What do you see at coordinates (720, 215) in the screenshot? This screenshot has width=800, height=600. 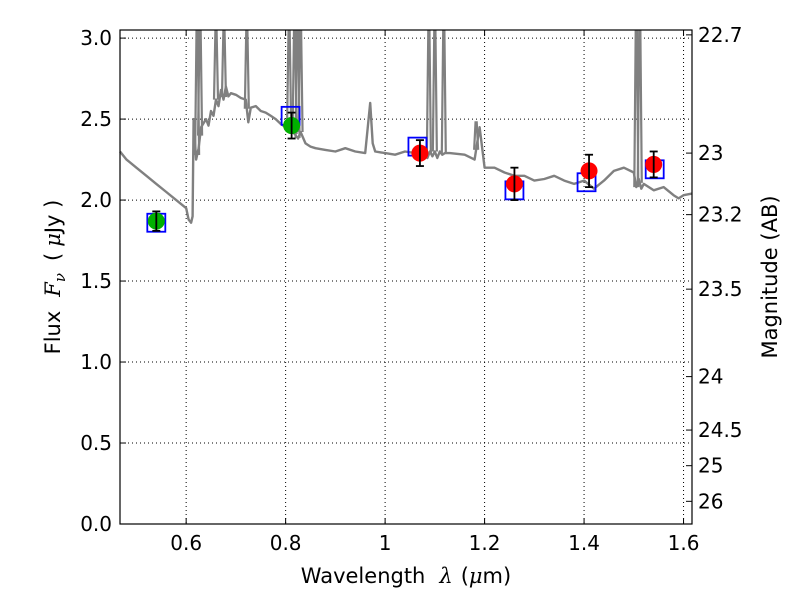 I see `y2-tick-label: 23.2` at bounding box center [720, 215].